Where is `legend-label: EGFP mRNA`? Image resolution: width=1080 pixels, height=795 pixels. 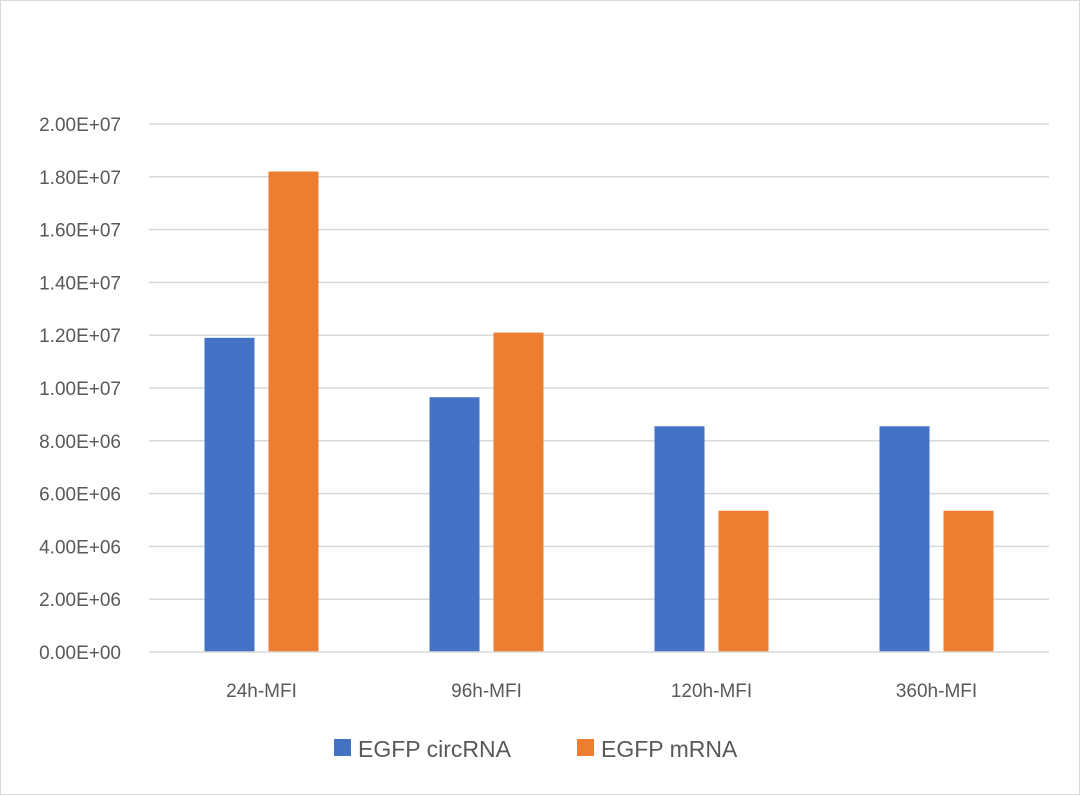 legend-label: EGFP mRNA is located at coordinates (669, 749).